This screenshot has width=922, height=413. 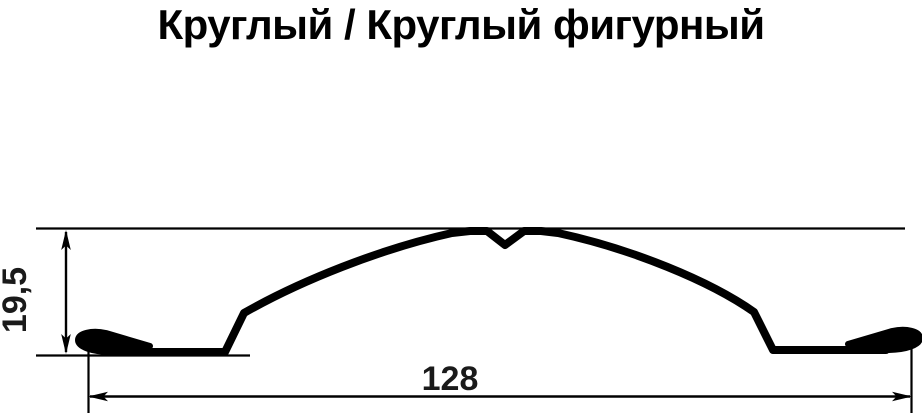 What do you see at coordinates (450, 379) in the screenshot?
I see `dimension-label-width: 128` at bounding box center [450, 379].